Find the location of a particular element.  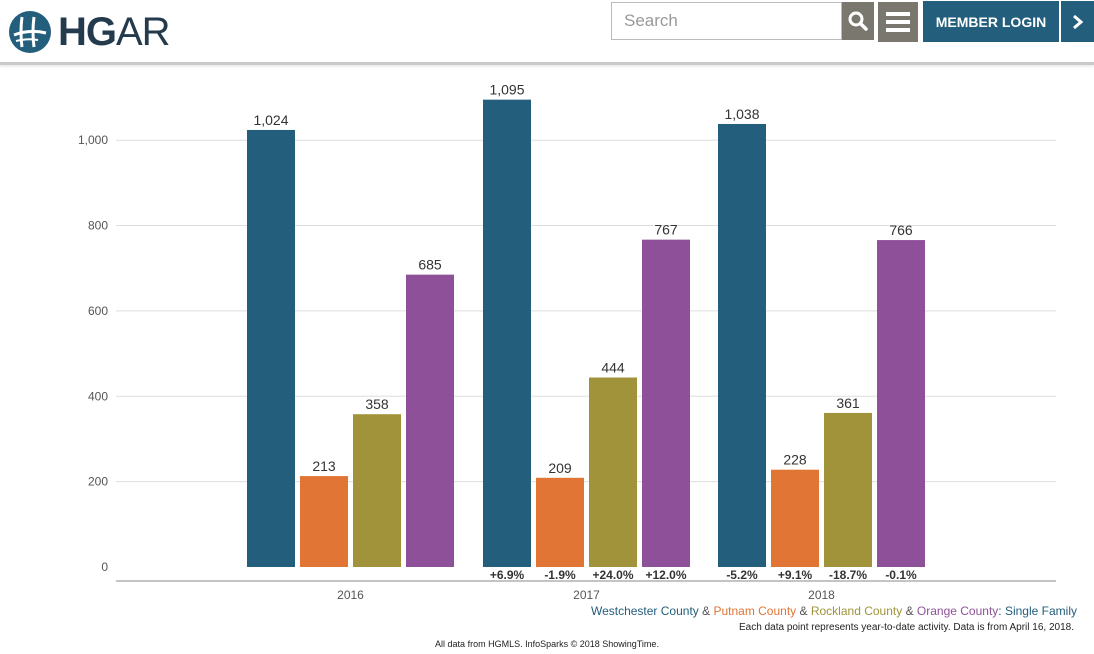

logo-wordmark: HGAR is located at coordinates (114, 32).